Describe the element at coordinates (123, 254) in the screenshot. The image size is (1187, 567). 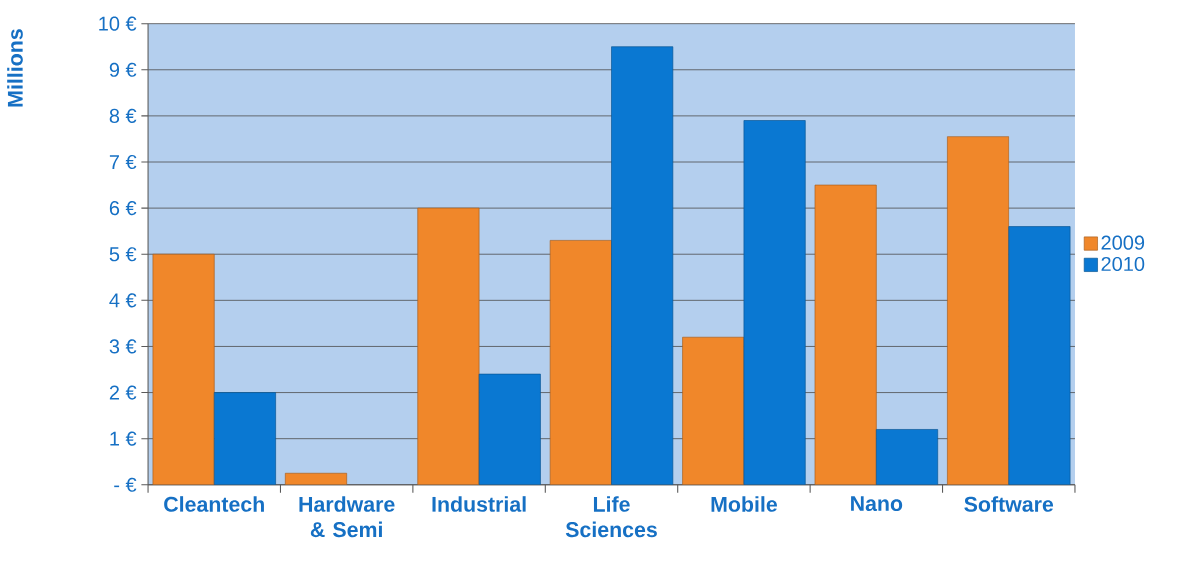
I see `y-tick-label: 5 €` at that location.